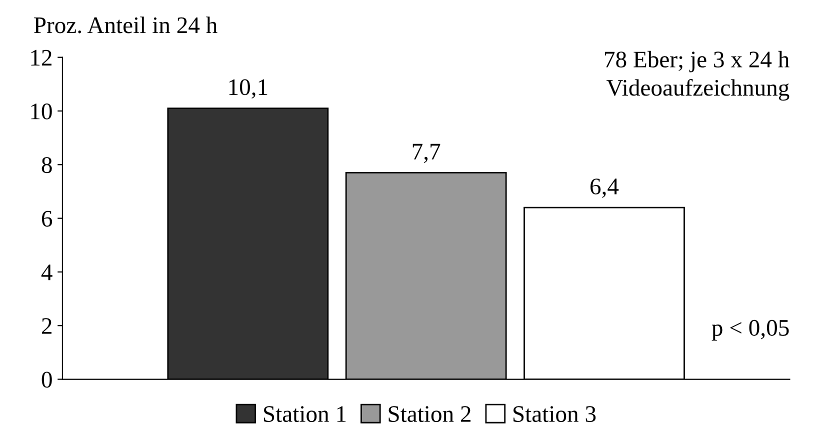  I want to click on annotation: 78 Eber; je 3 x 24 h Videoaufzeichnung, so click(697, 75).